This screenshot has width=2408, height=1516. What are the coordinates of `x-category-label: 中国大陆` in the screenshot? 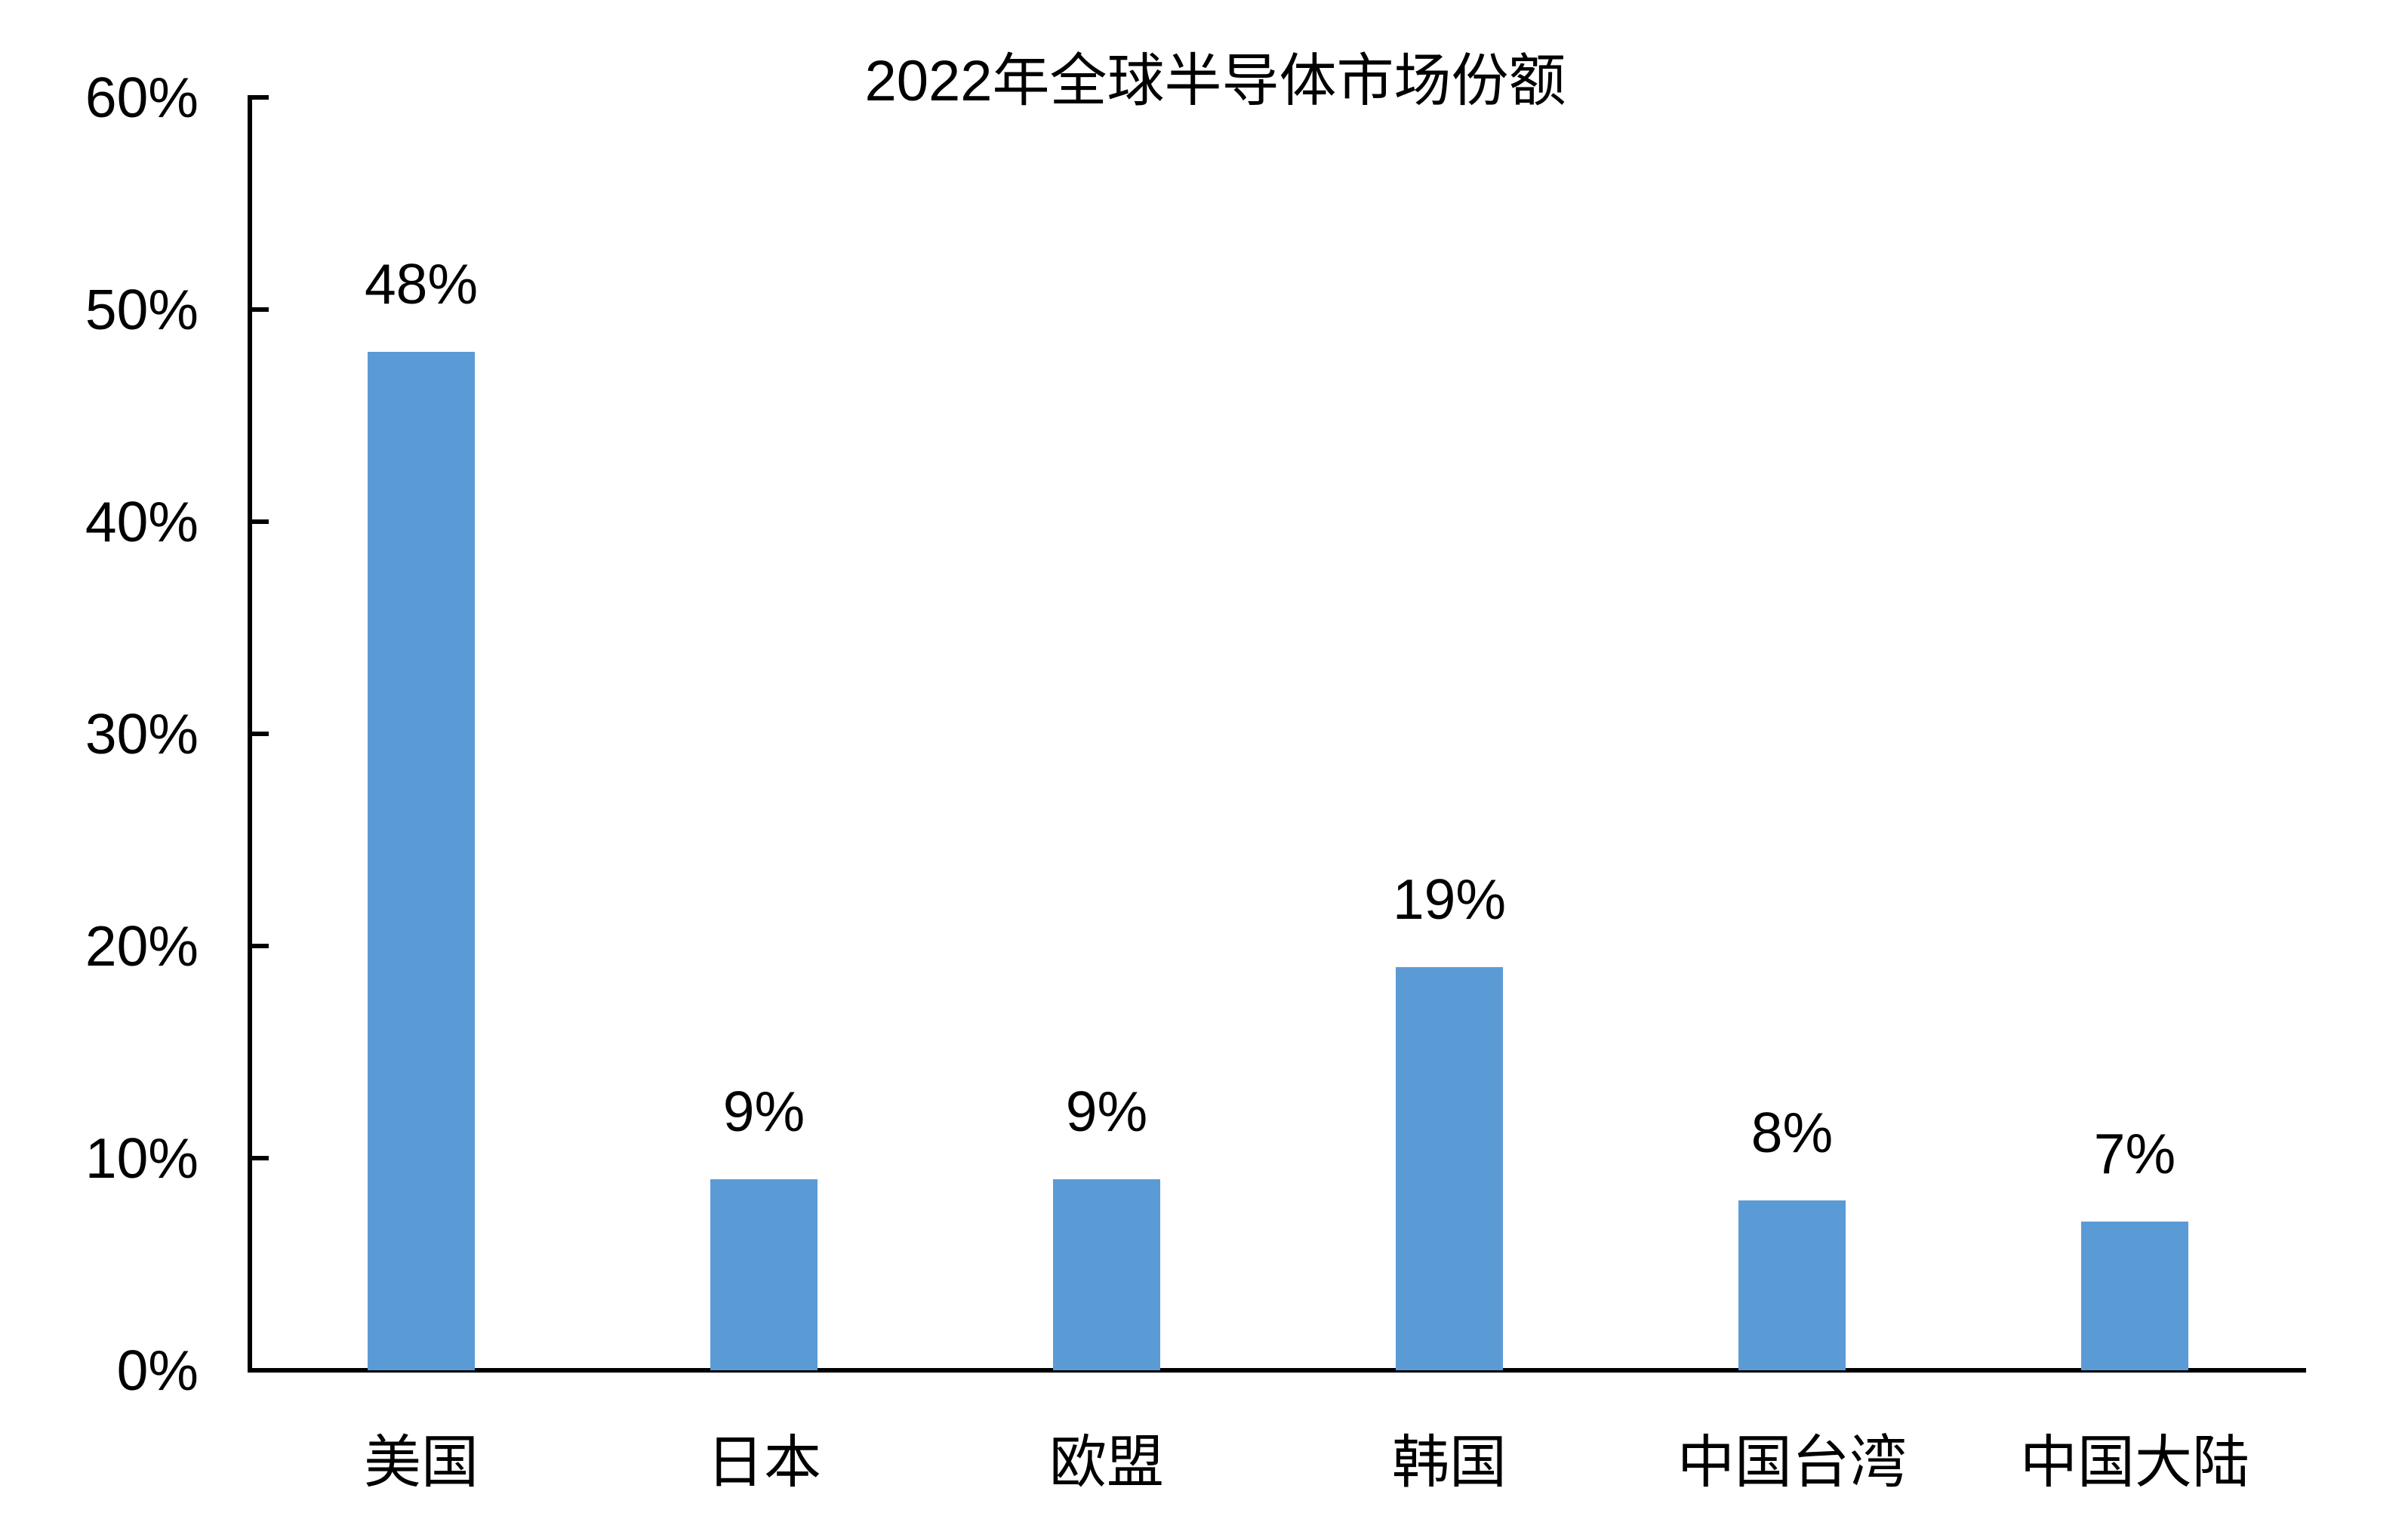 It's located at (2134, 1463).